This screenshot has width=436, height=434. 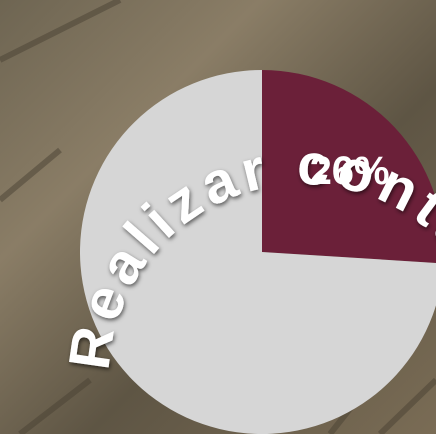 I want to click on value-label: 26%, so click(x=350, y=171).